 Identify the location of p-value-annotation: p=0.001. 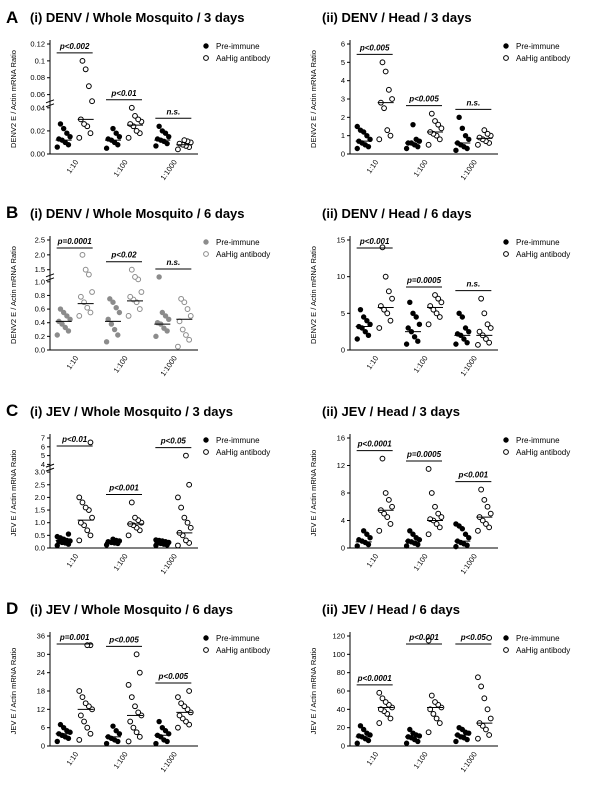
(74, 637).